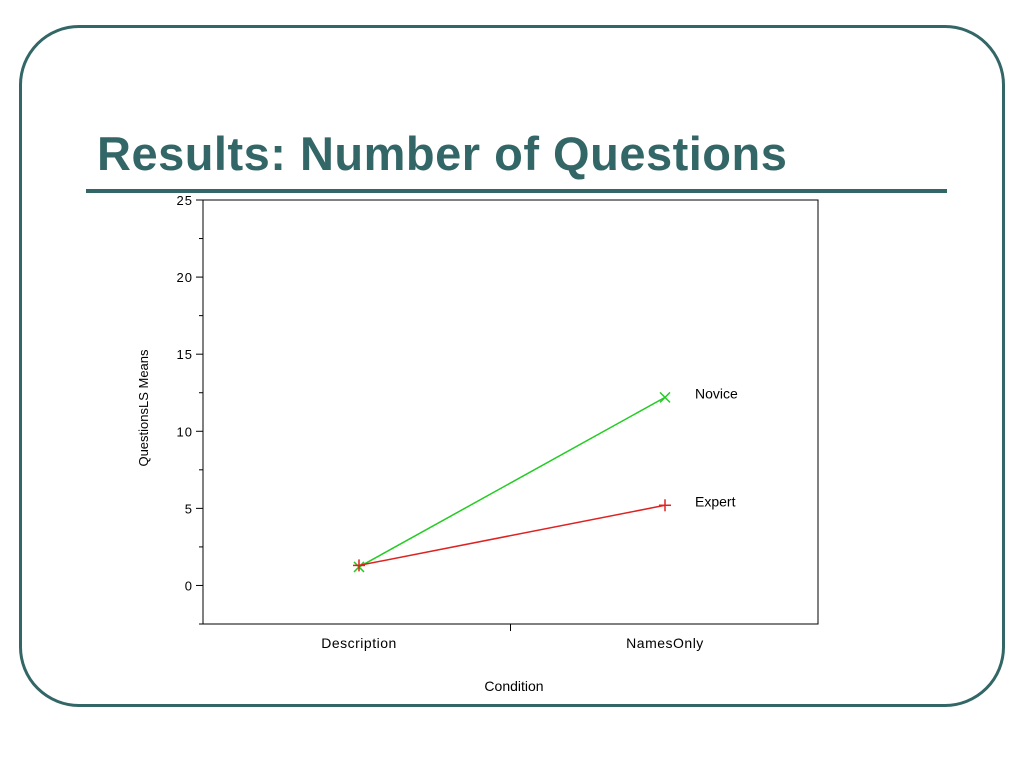  Describe the element at coordinates (185, 277) in the screenshot. I see `y-tick-label: 20` at that location.